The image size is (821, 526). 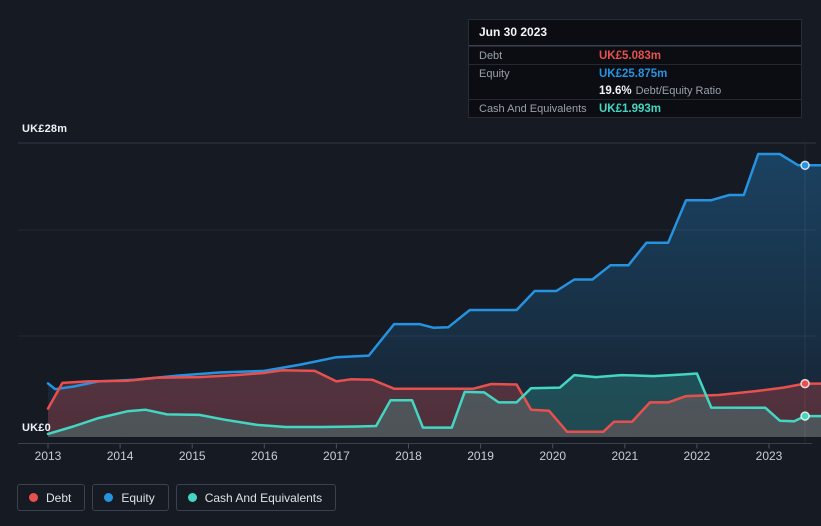 What do you see at coordinates (480, 456) in the screenshot?
I see `x-axis-label: 2019` at bounding box center [480, 456].